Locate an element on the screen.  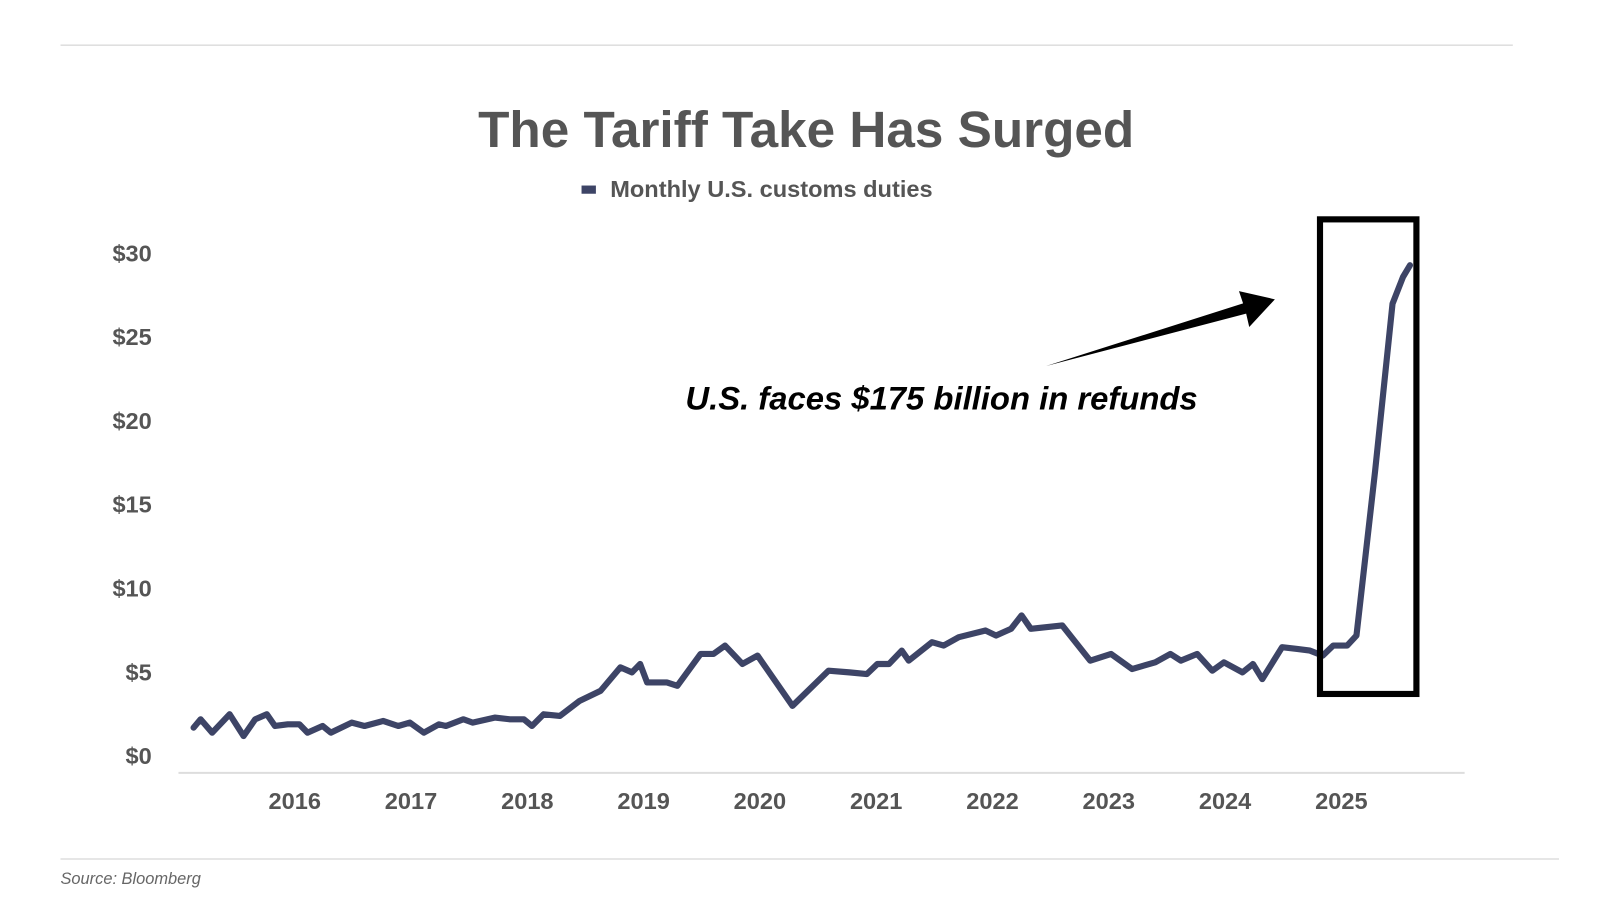
x-tick-label: 2018 is located at coordinates (527, 801).